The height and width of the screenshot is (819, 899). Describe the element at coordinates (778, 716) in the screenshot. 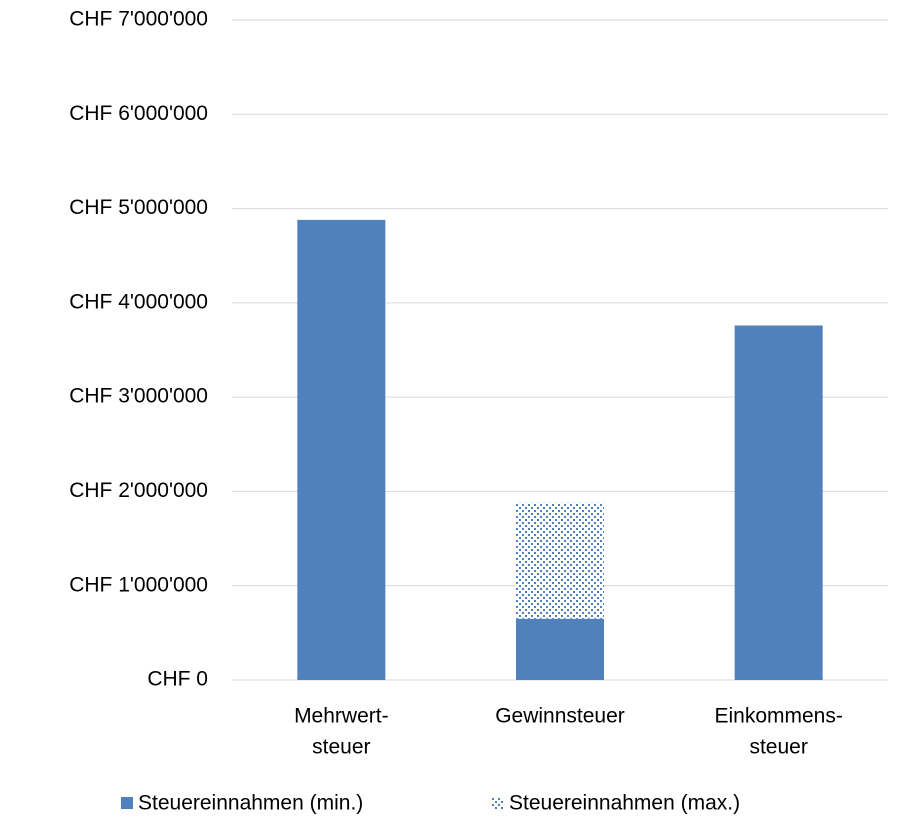

I see `x-tick-label: Einkommens-` at that location.